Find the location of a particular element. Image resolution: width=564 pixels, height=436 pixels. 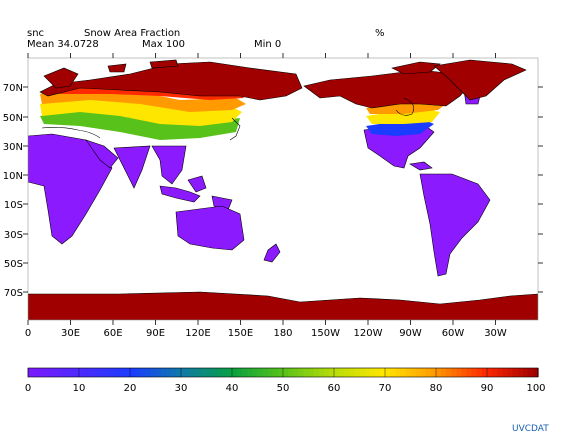

eurasia-north is located at coordinates (171, 81).